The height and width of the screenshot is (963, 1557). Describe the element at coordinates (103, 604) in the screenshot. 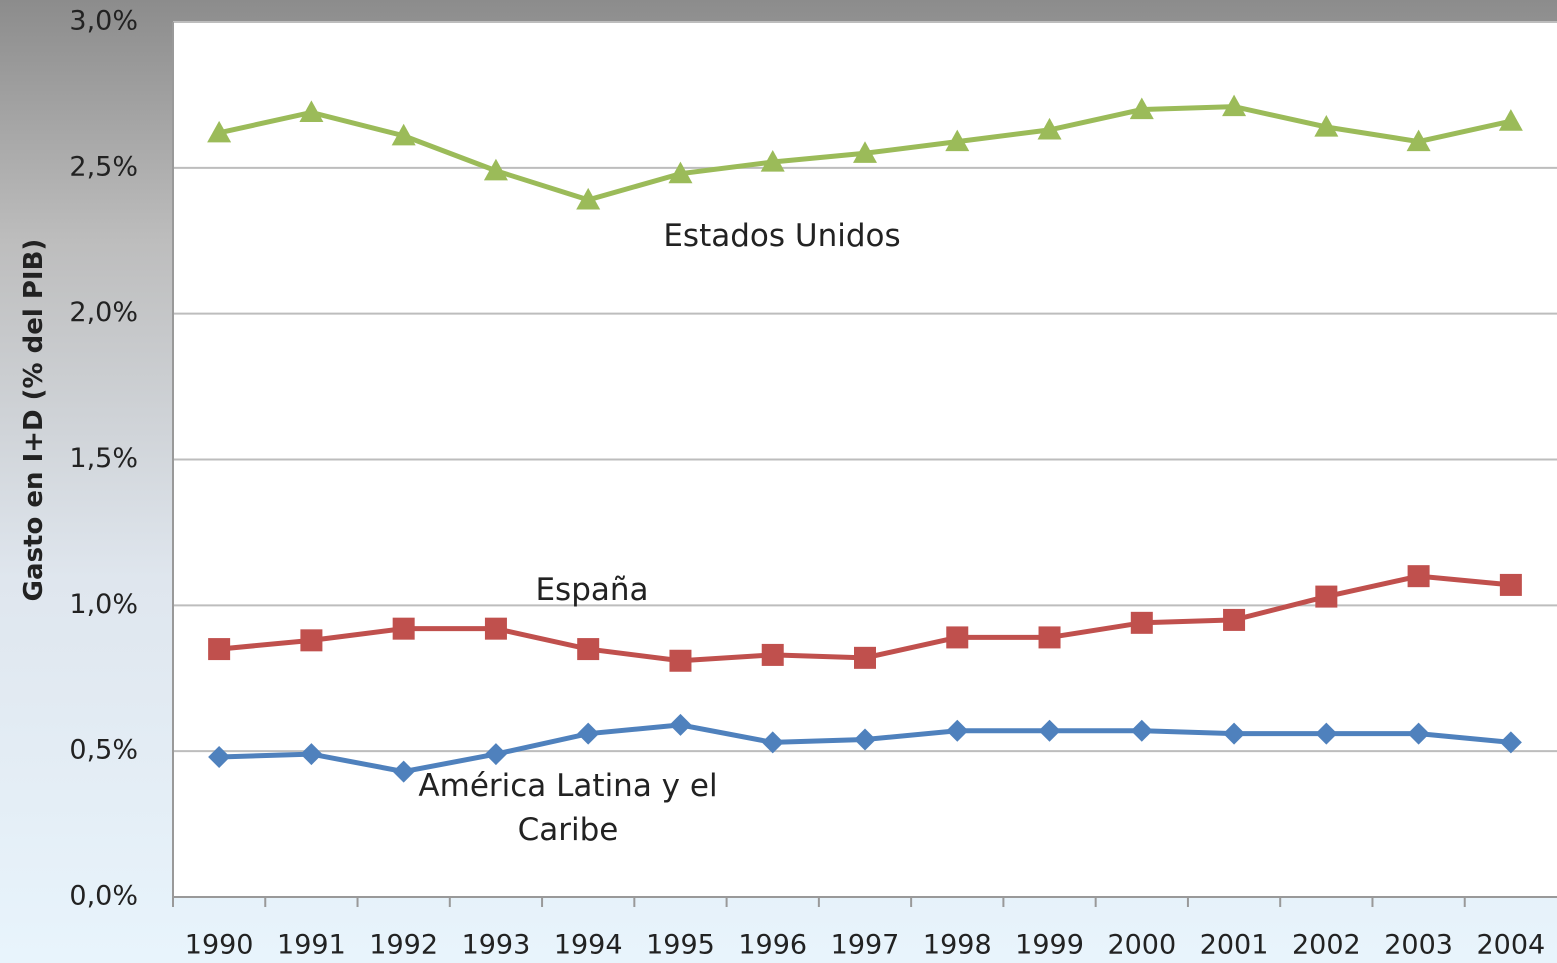

I see `y-tick-label: 1,0%` at that location.